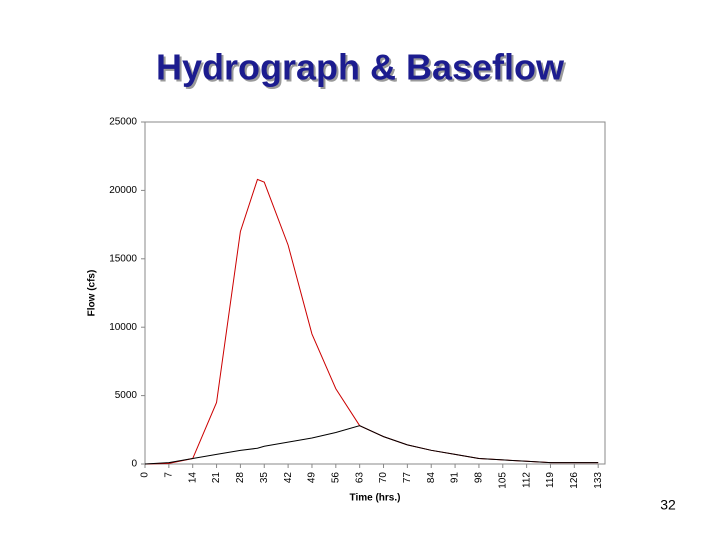 The image size is (720, 545). What do you see at coordinates (288, 478) in the screenshot?
I see `x-tick-label: 42` at bounding box center [288, 478].